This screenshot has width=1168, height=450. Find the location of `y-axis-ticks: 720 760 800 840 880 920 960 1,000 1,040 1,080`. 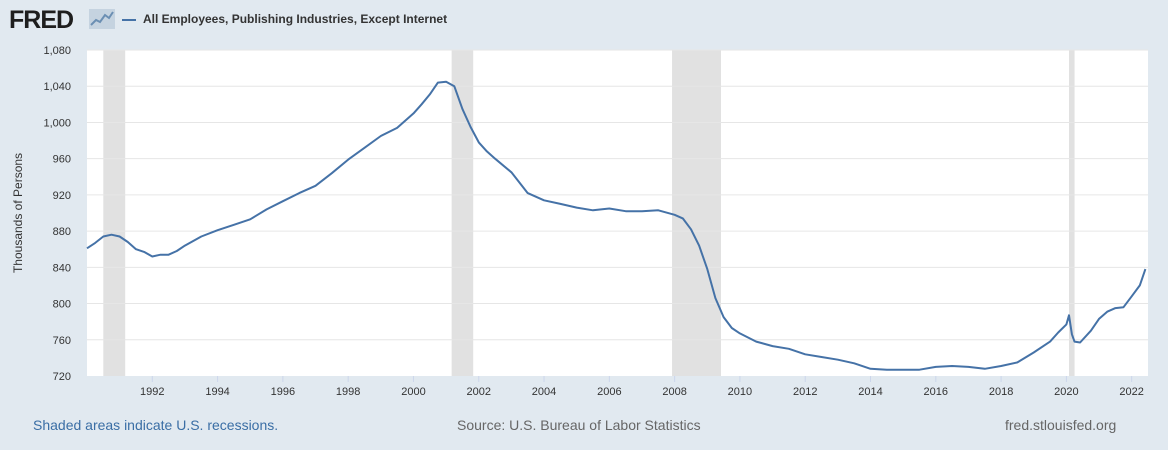

y-axis-ticks: 720 760 800 840 880 920 960 1,000 1,040 1,080 is located at coordinates (57, 214).